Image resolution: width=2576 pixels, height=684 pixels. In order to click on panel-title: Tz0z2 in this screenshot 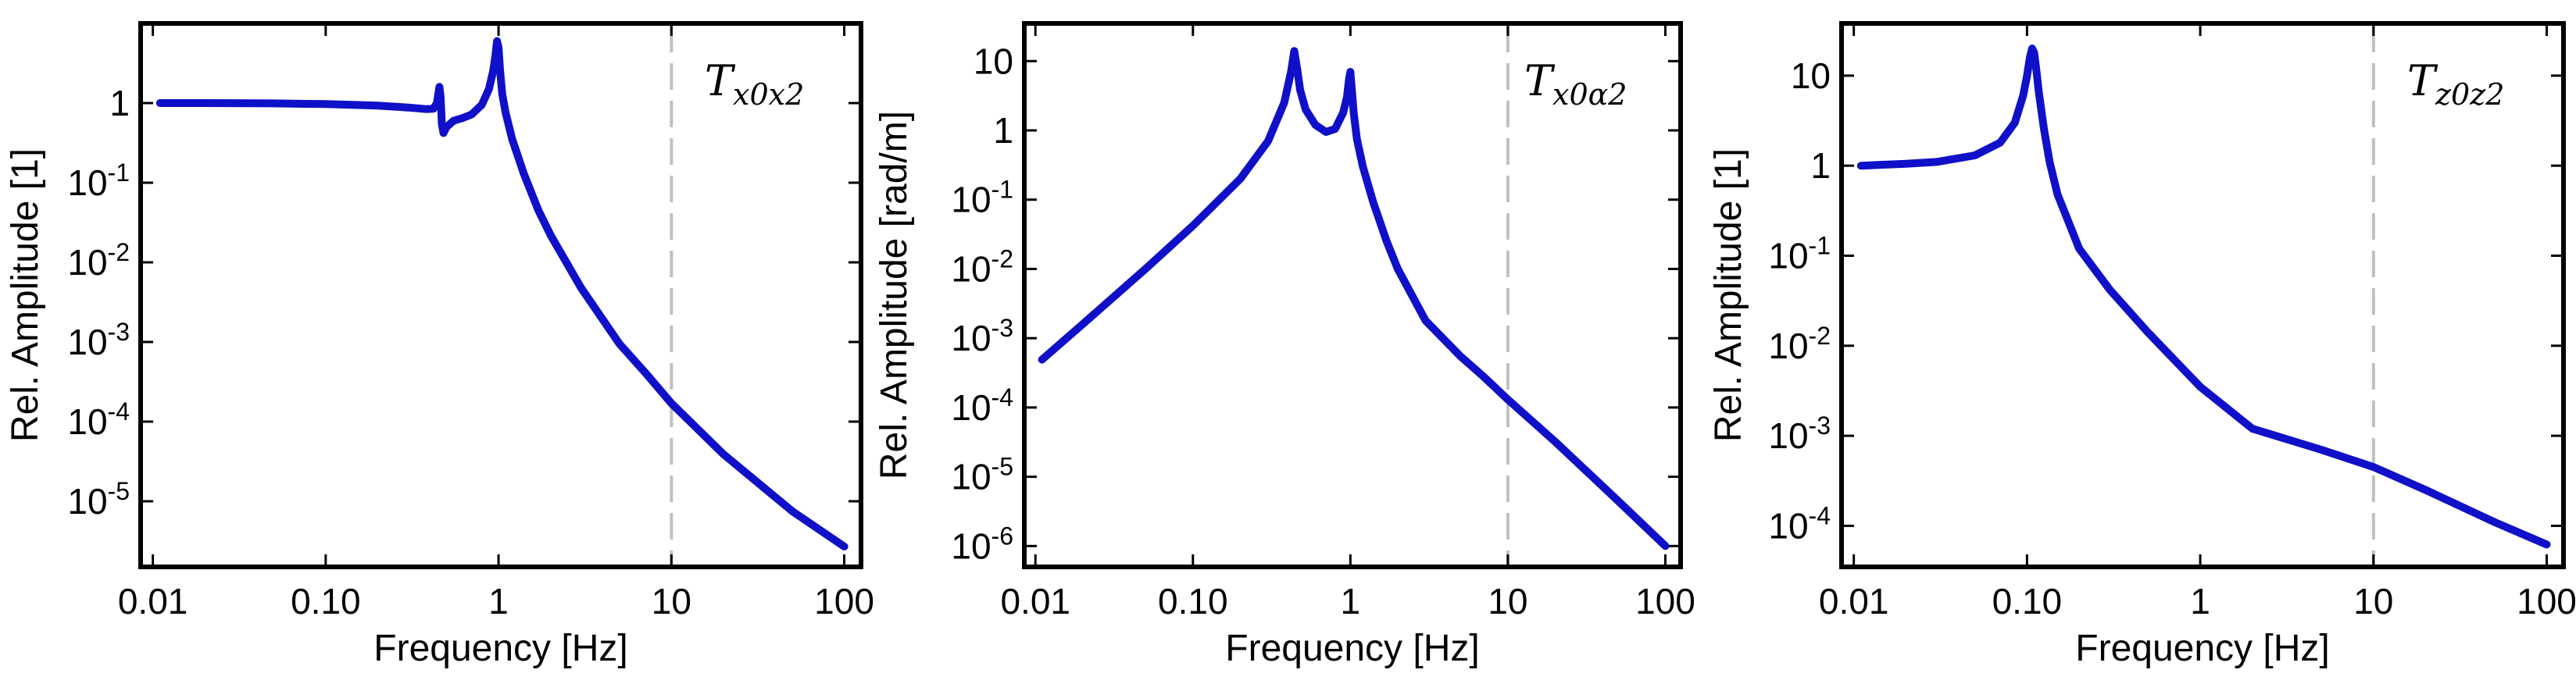, I will do `click(2455, 84)`.